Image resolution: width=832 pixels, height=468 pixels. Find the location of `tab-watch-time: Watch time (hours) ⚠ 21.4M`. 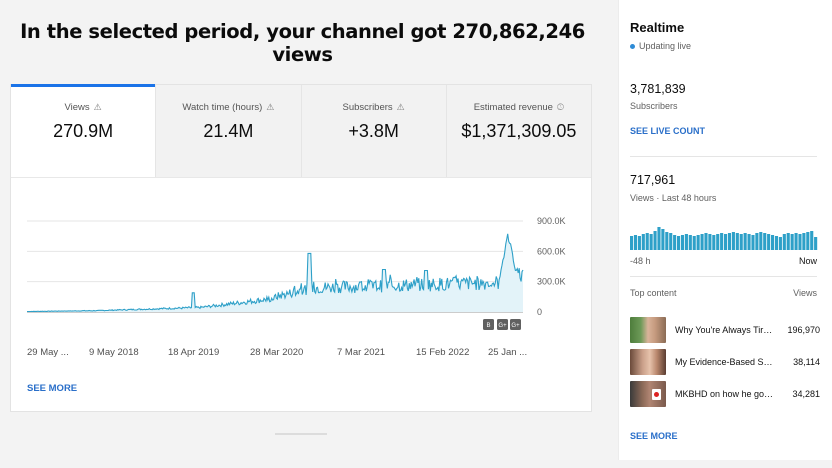

tab-watch-time: Watch time (hours) ⚠ 21.4M is located at coordinates (228, 131).